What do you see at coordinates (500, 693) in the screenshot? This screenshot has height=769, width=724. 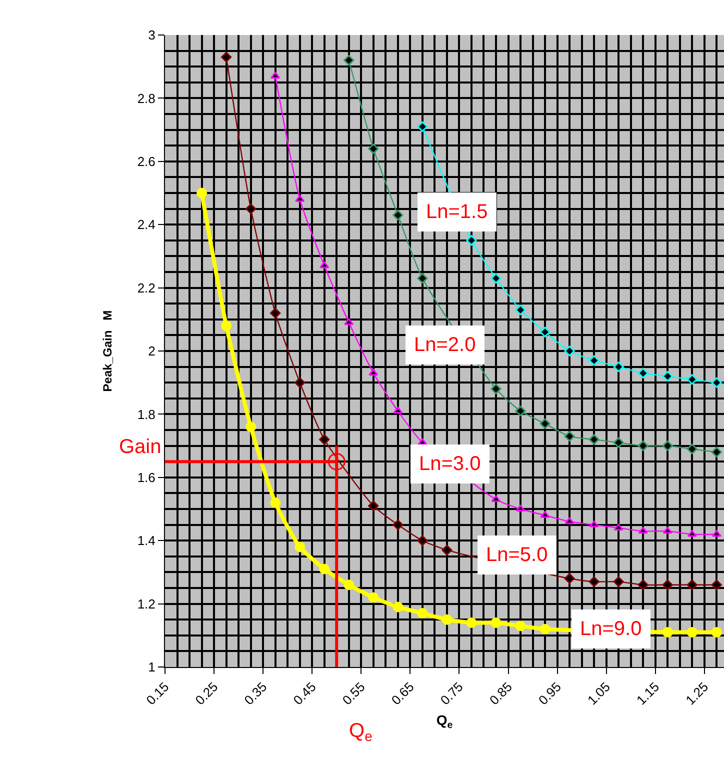 I see `x-tick-label: 0.85` at bounding box center [500, 693].